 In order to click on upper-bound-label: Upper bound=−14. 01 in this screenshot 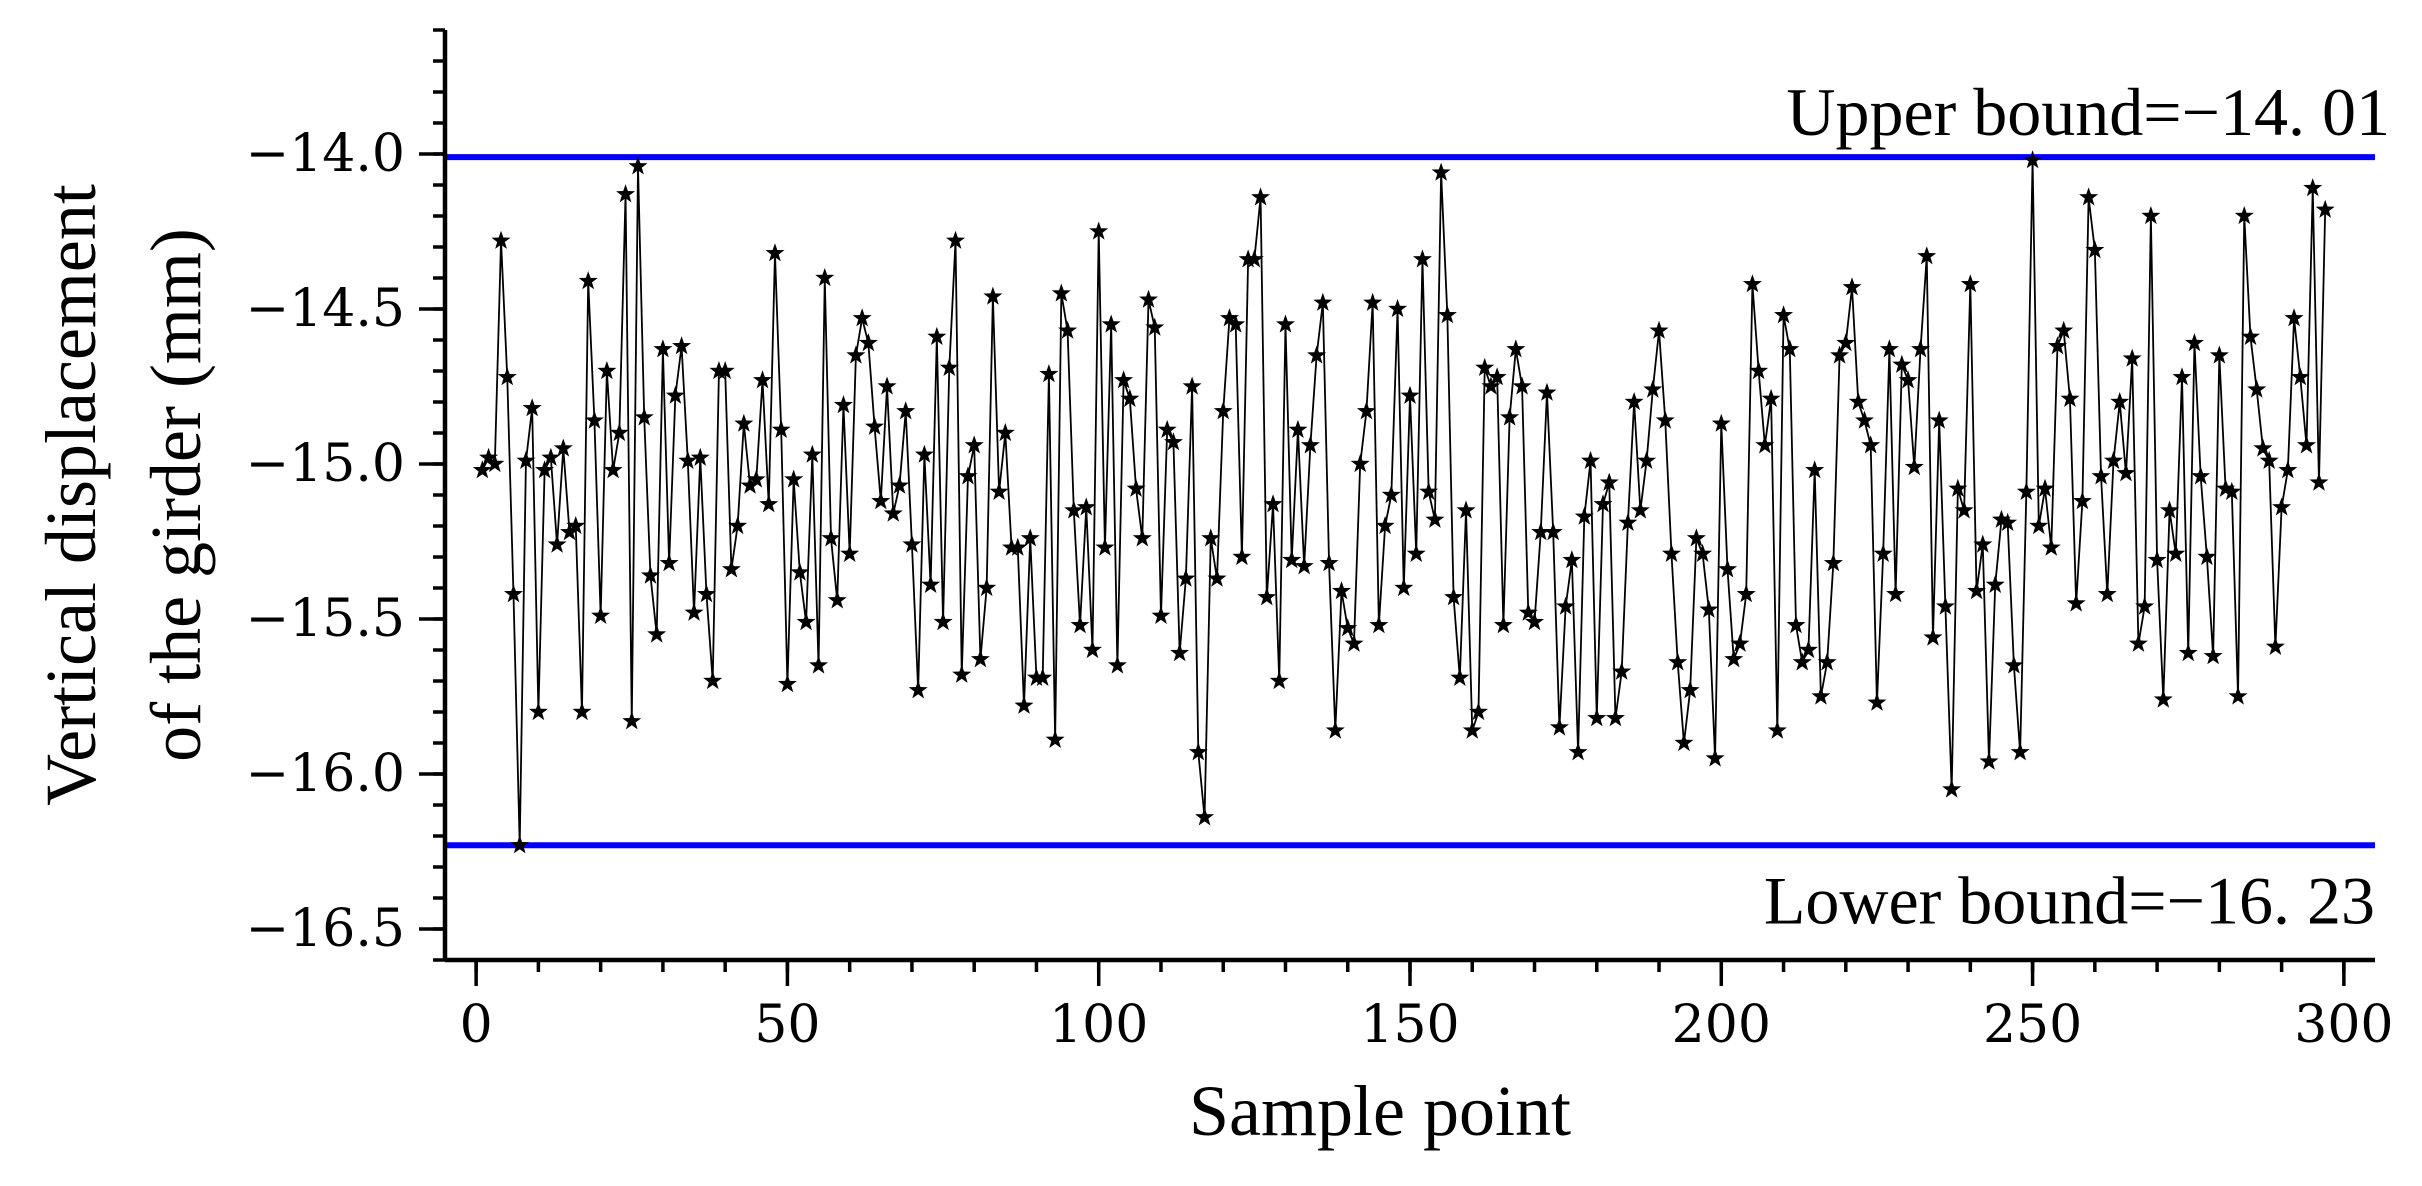, I will do `click(2088, 112)`.